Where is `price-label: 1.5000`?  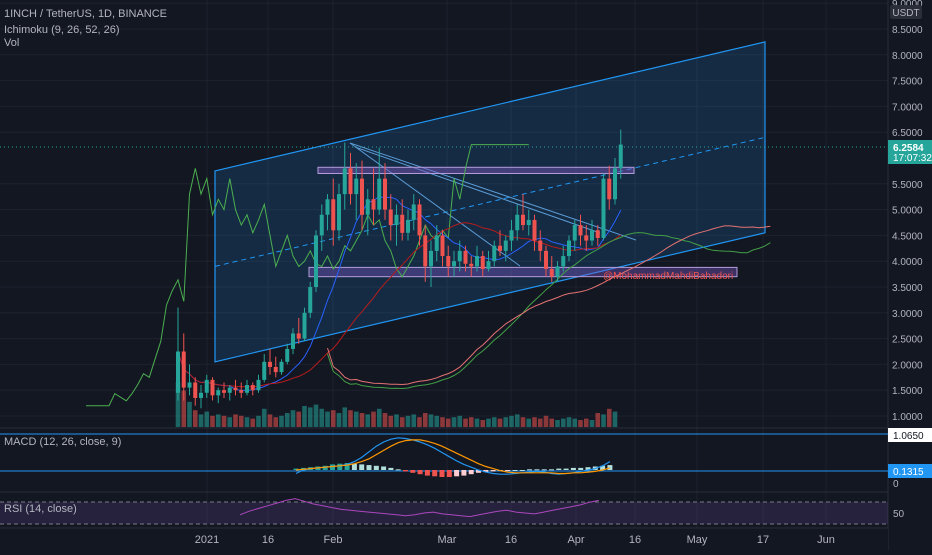
price-label: 1.5000 is located at coordinates (907, 391).